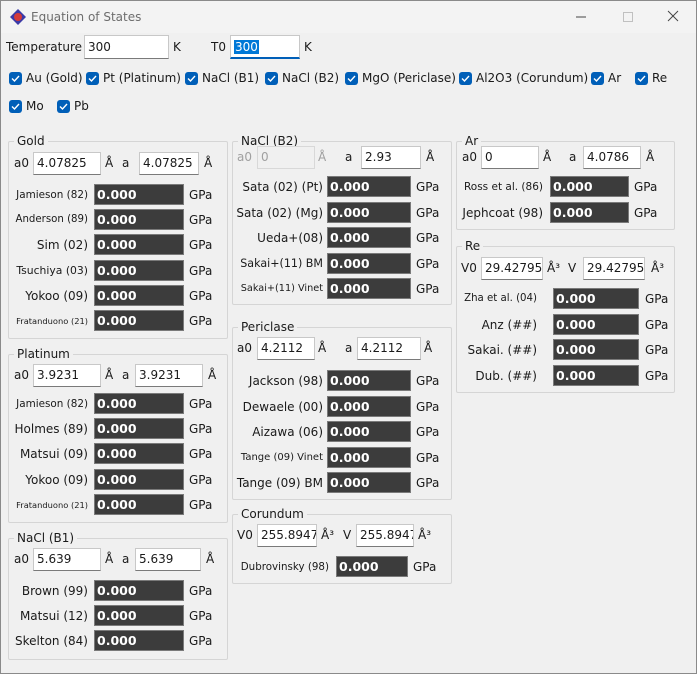 Image resolution: width=697 pixels, height=674 pixels. I want to click on row-label: Sata (02) (Pt), so click(282, 187).